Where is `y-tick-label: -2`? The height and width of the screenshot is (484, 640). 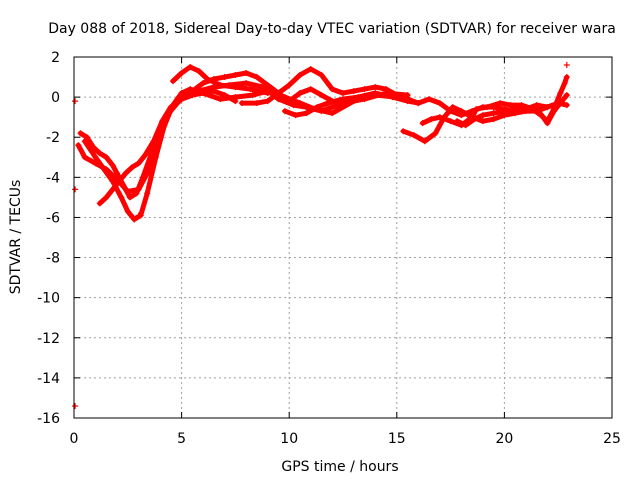 y-tick-label: -2 is located at coordinates (53, 138).